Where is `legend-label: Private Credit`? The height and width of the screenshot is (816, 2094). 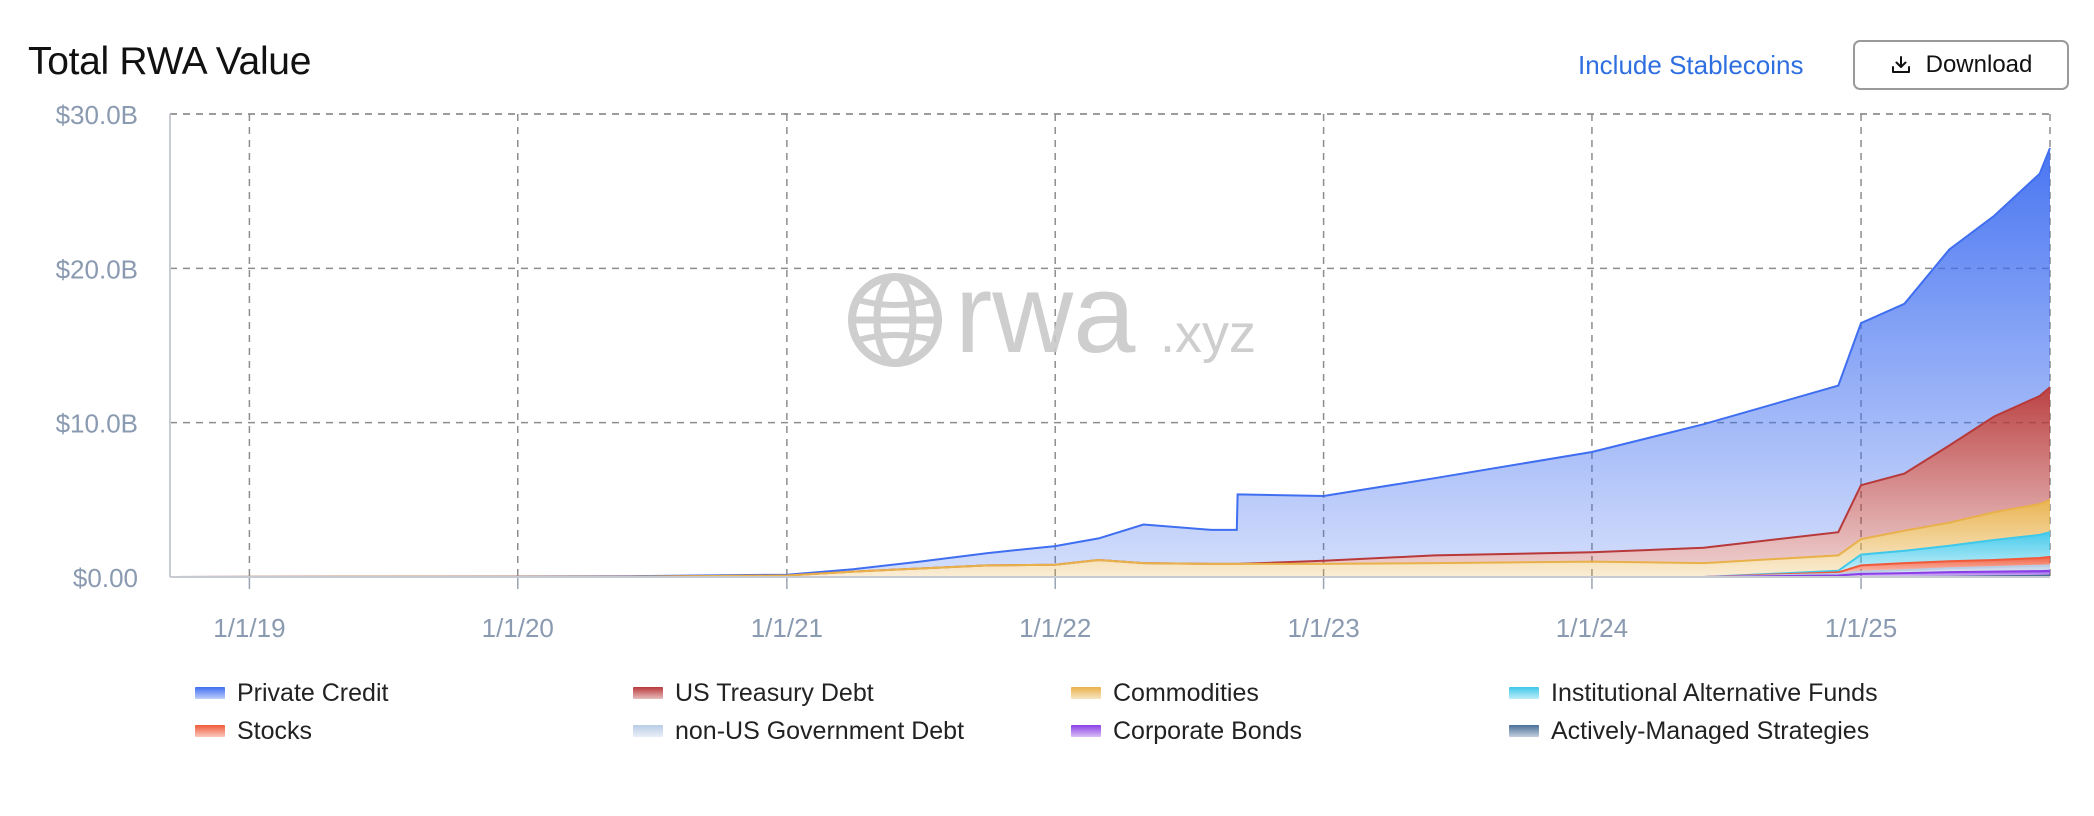 legend-label: Private Credit is located at coordinates (313, 692).